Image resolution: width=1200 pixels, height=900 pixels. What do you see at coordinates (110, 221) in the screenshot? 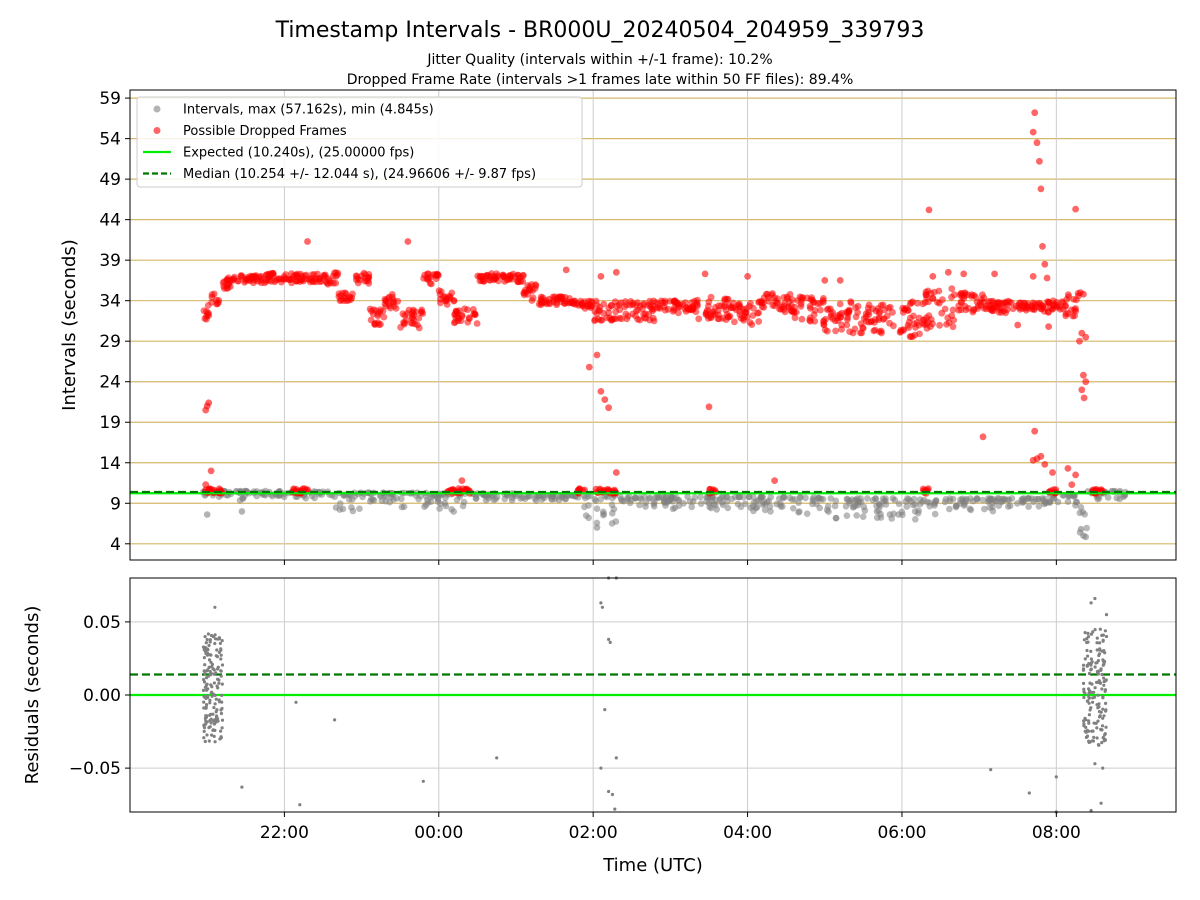
I see `intervals-y-tick-label: 44` at bounding box center [110, 221].